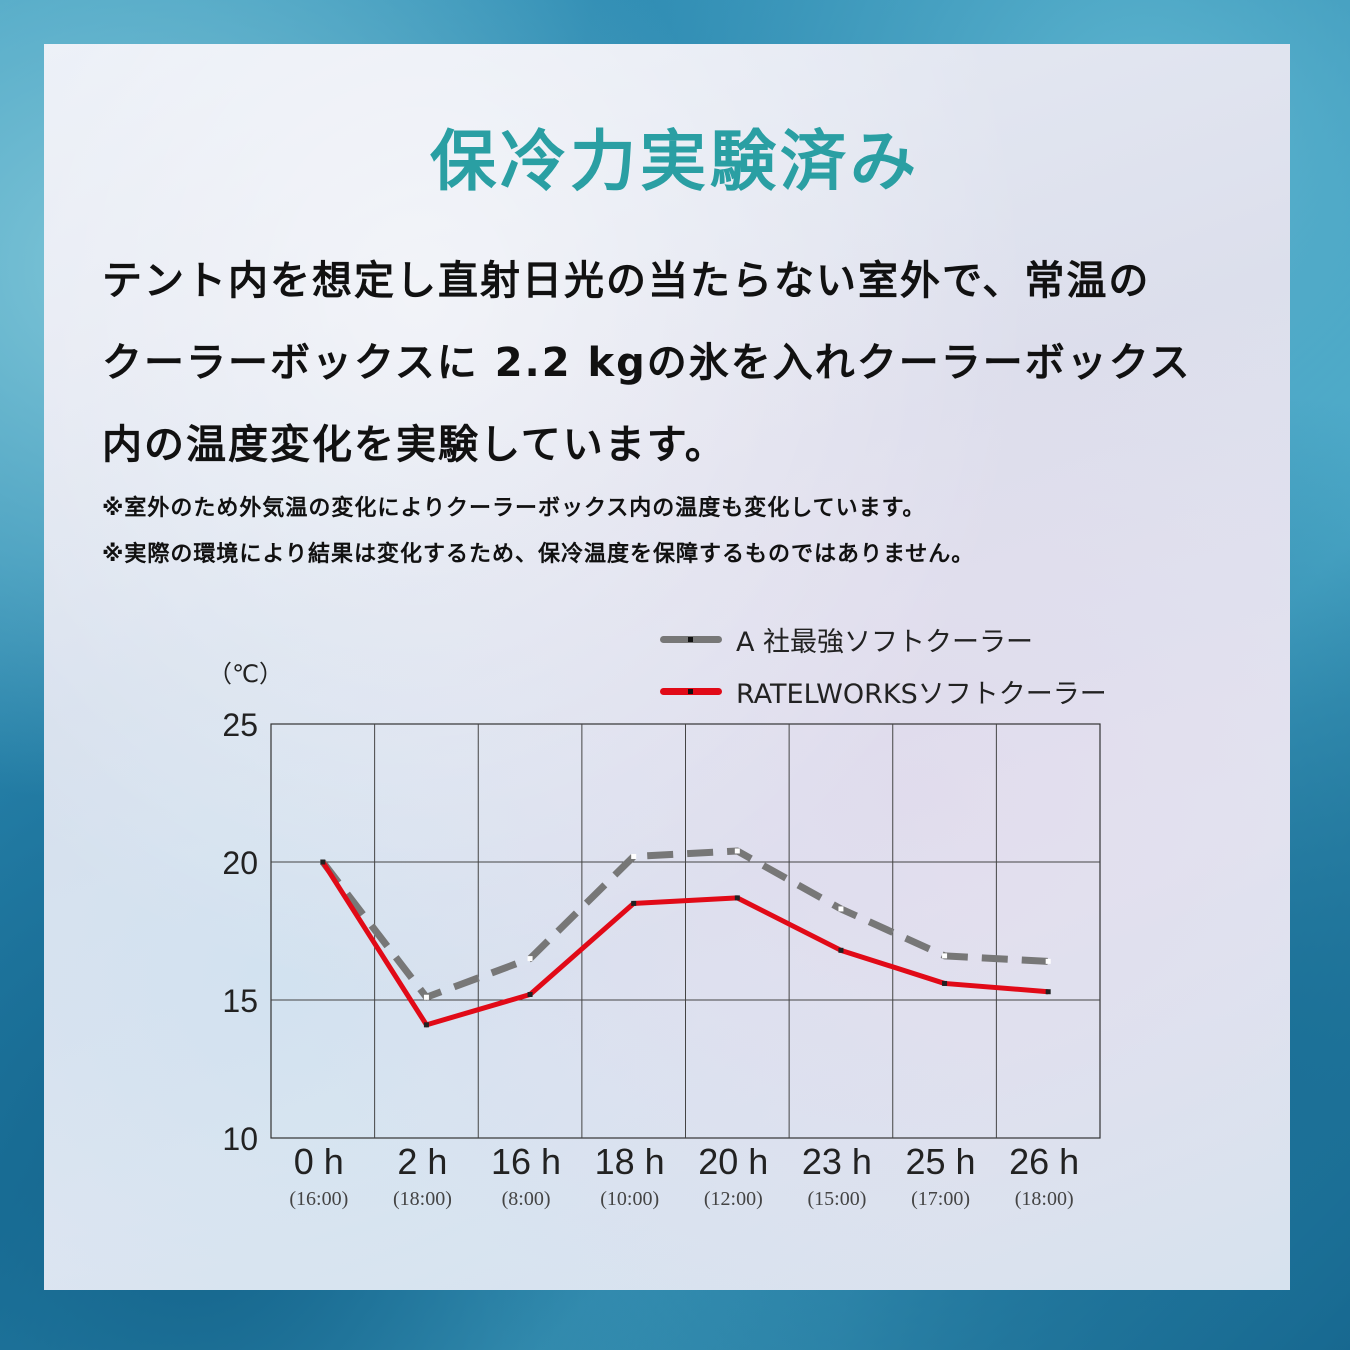 This screenshot has width=1350, height=1350. I want to click on description-line-3: 内の温度変化を実験しています。, so click(414, 445).